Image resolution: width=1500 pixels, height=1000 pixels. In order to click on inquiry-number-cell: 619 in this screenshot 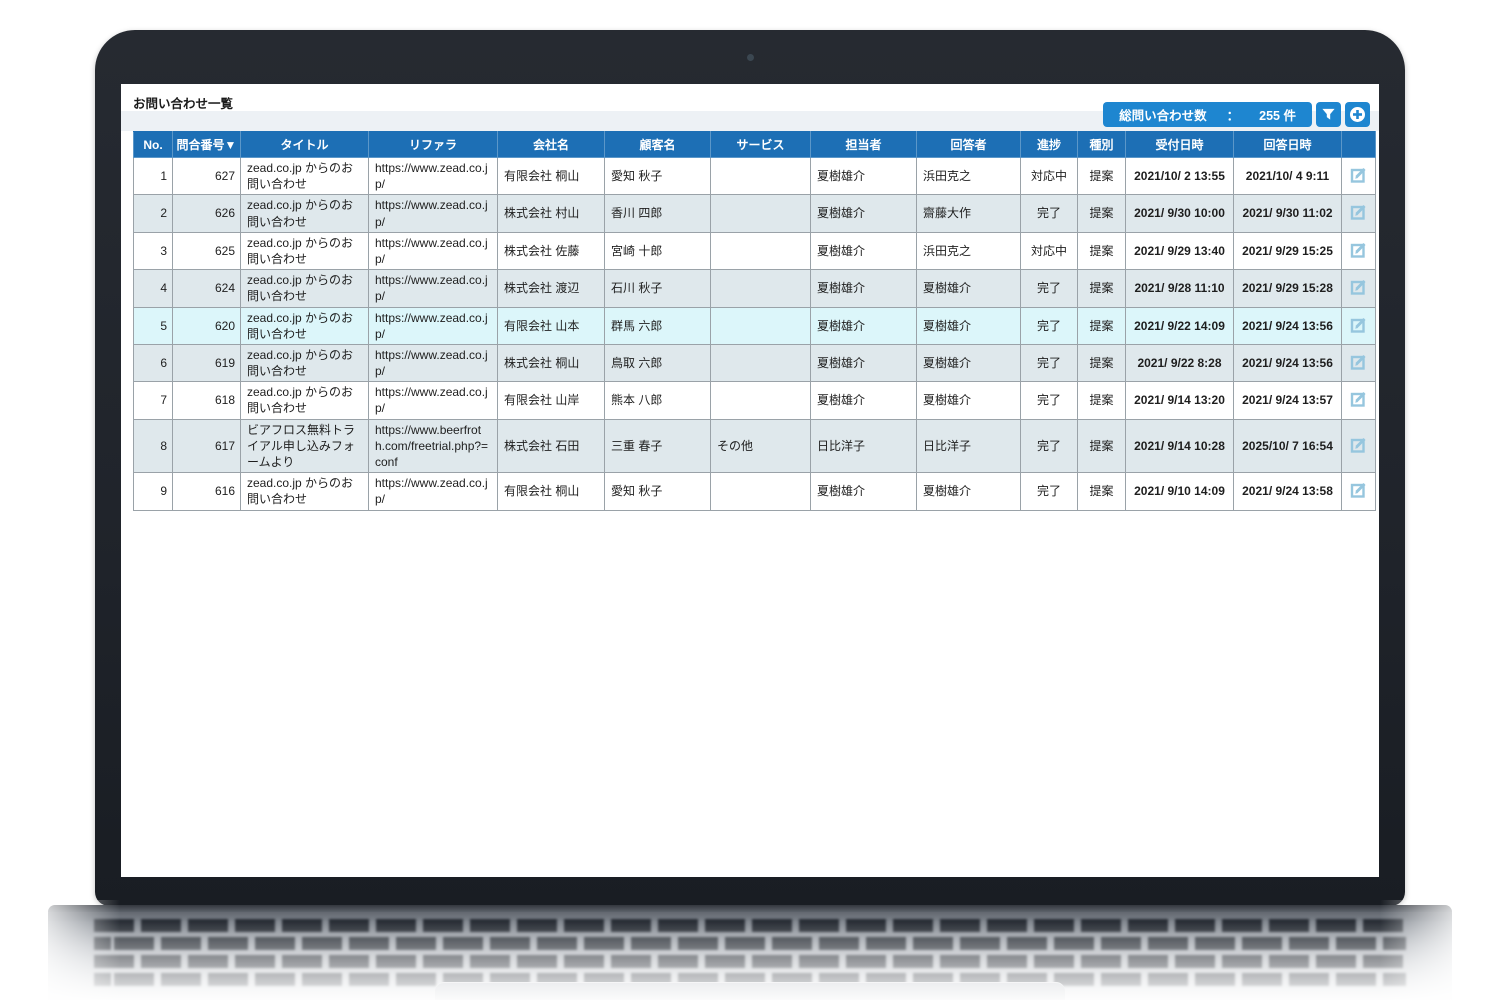, I will do `click(206, 363)`.